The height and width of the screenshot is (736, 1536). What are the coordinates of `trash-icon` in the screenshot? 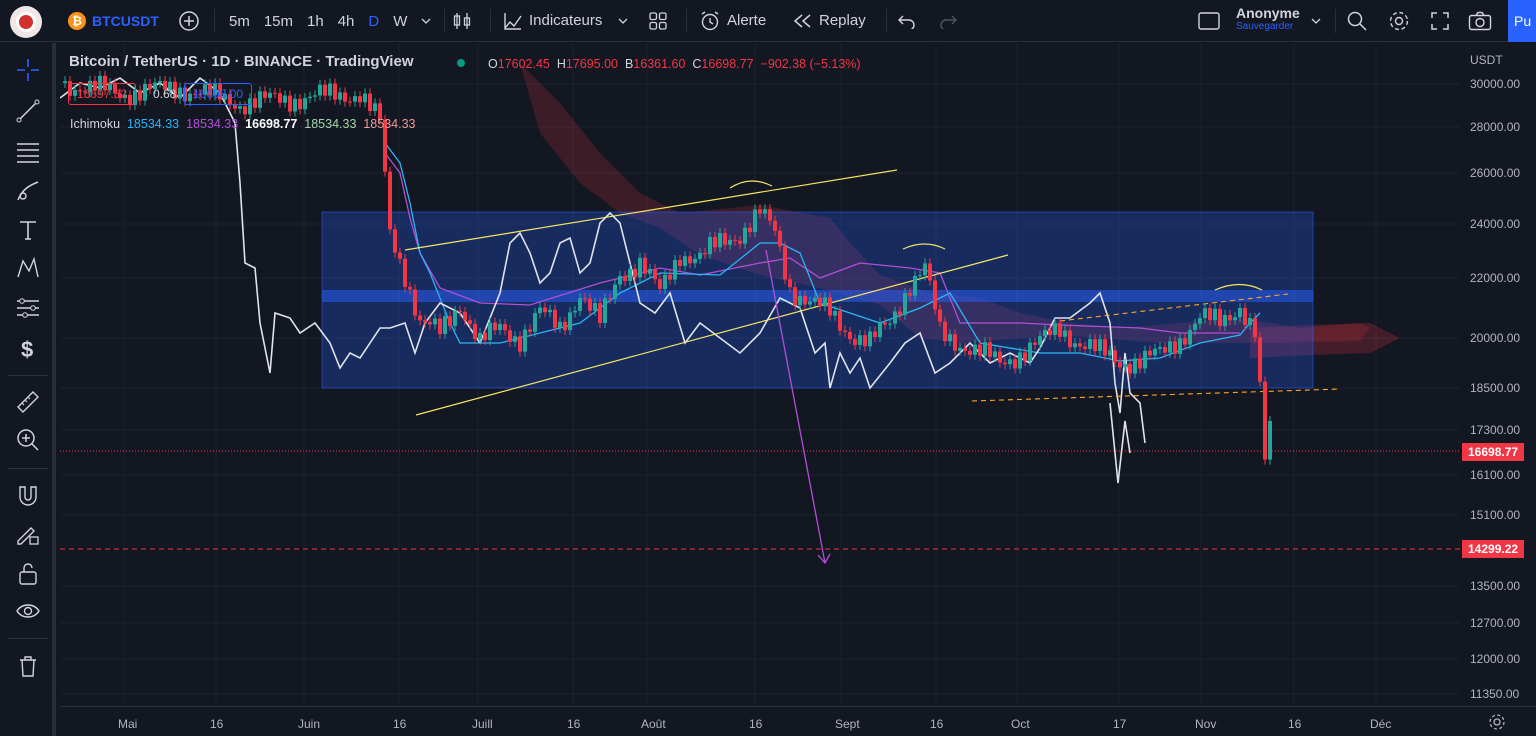 It's located at (28, 666).